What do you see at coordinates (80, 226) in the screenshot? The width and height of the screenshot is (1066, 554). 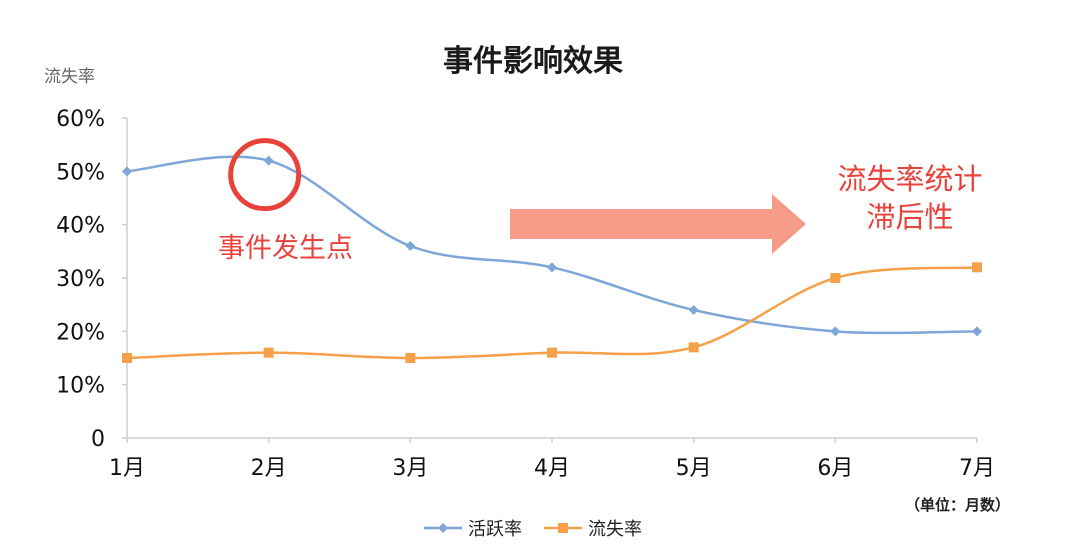 I see `y-tick-label: 40%` at bounding box center [80, 226].